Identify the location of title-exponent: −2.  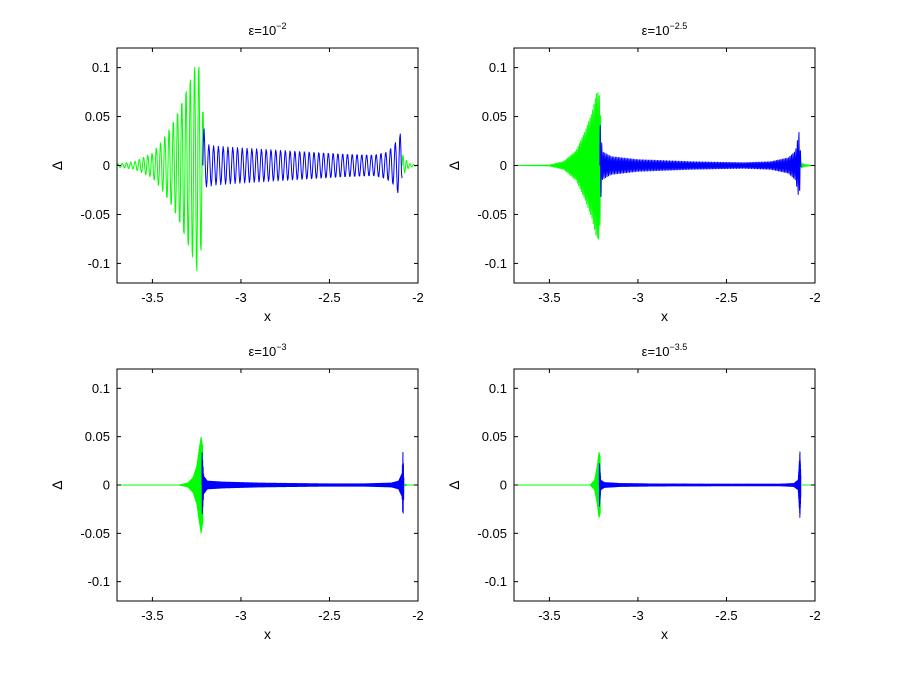
(281, 26).